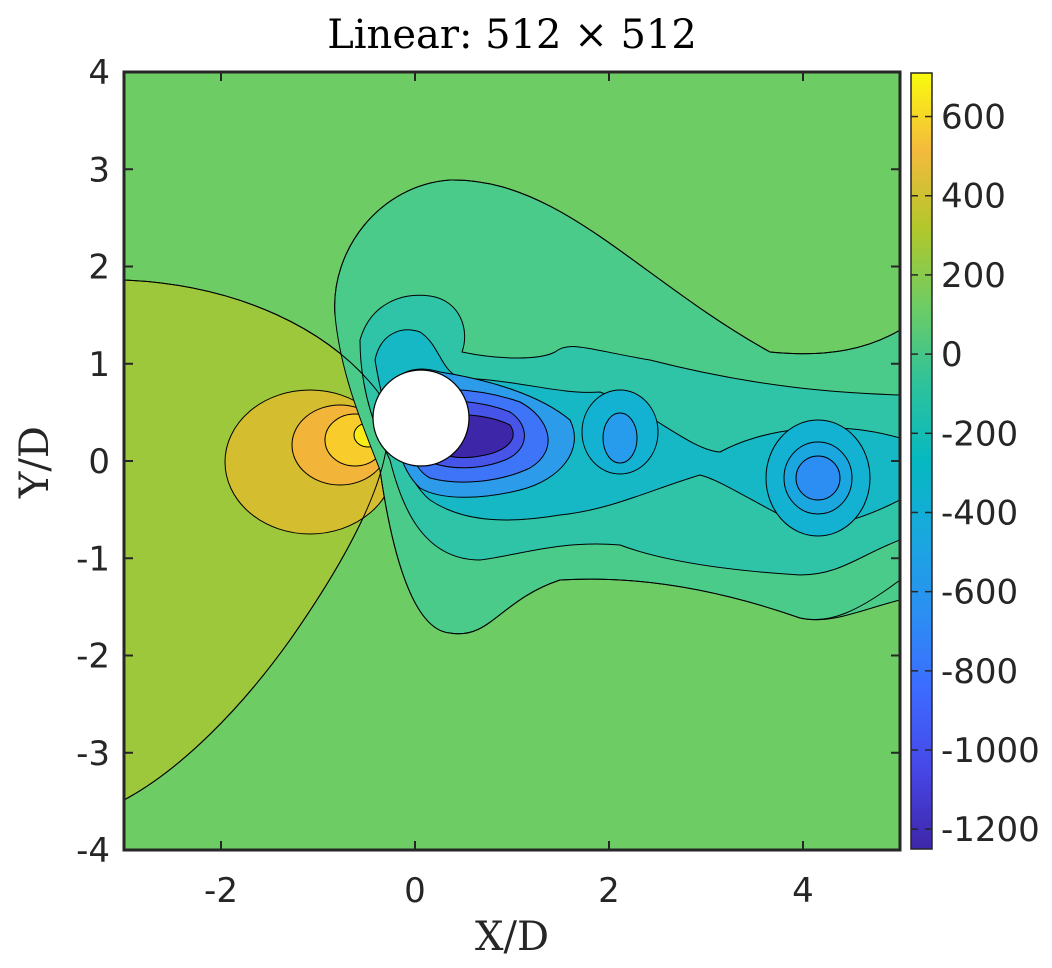 The image size is (1052, 968). Describe the element at coordinates (93, 754) in the screenshot. I see `y-tick-label: -3` at that location.